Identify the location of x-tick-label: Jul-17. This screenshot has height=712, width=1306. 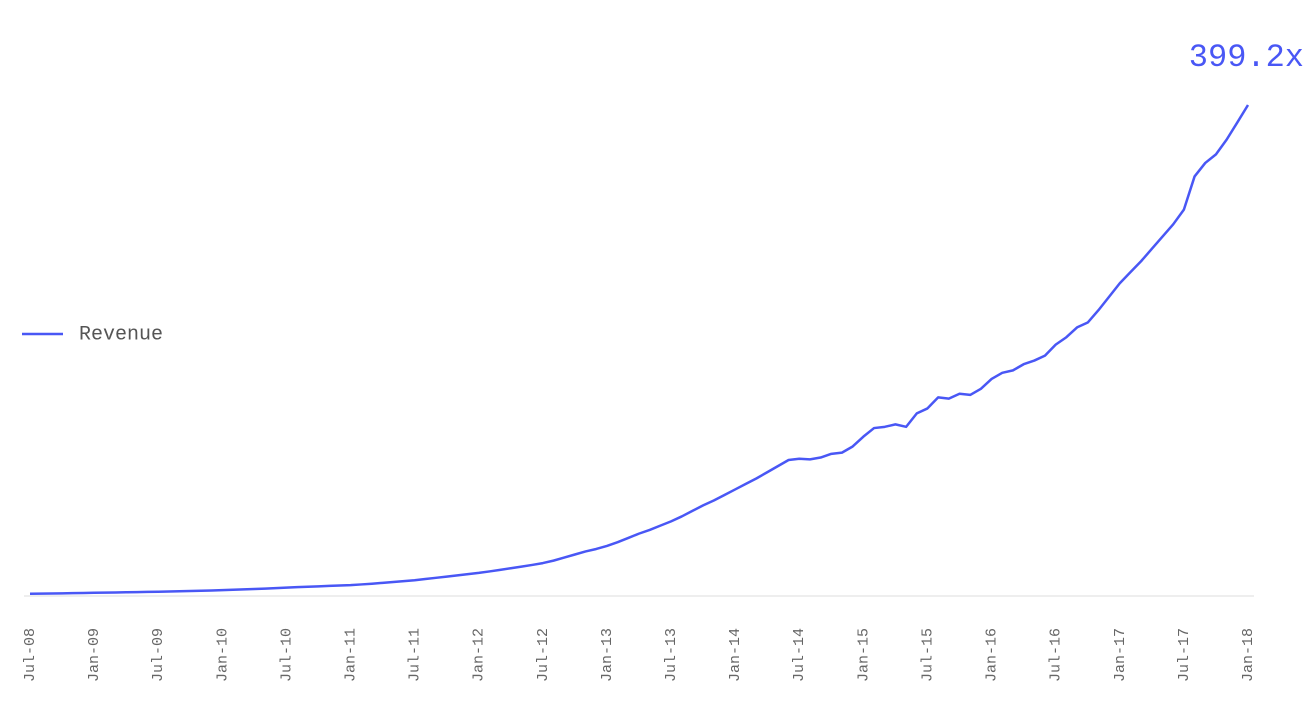
(1184, 655).